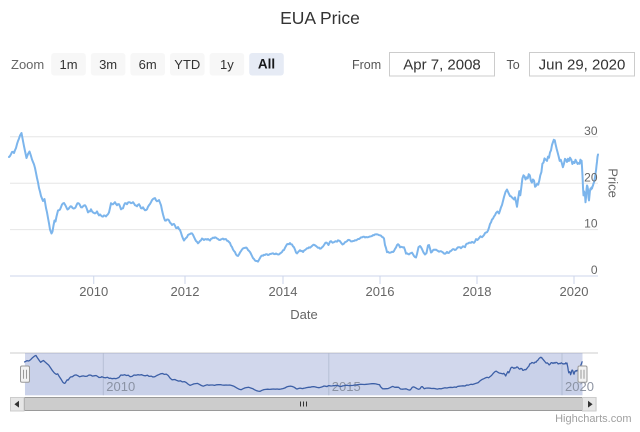  I want to click on svg-text: 0, so click(594, 270).